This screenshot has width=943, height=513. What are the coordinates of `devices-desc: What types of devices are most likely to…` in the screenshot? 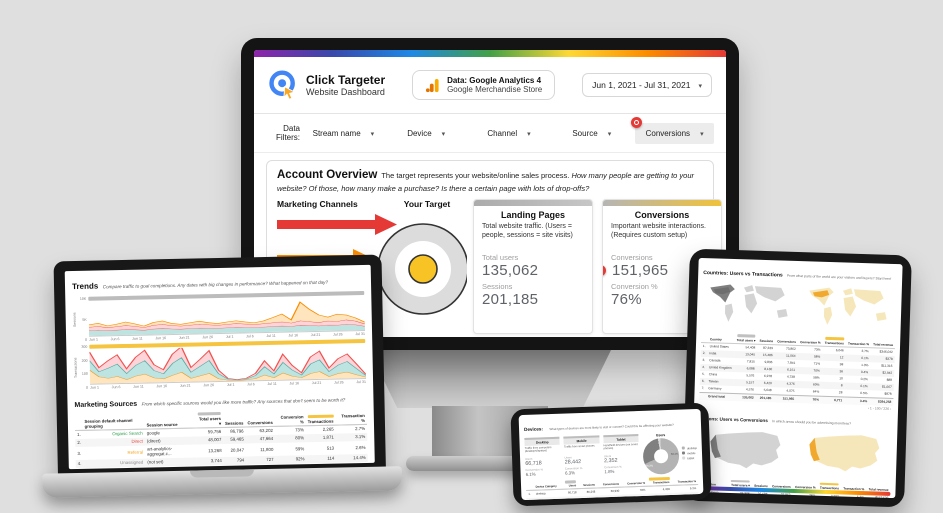 It's located at (611, 427).